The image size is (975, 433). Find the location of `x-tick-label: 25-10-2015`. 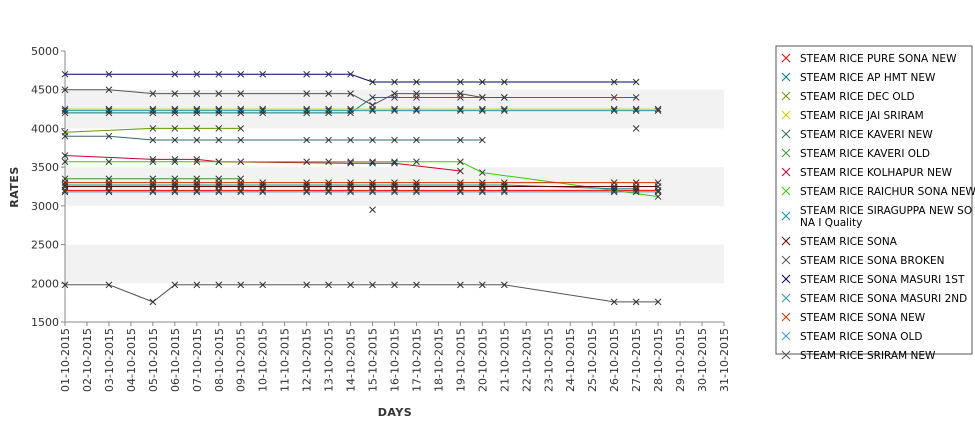

x-tick-label: 25-10-2015 is located at coordinates (592, 360).